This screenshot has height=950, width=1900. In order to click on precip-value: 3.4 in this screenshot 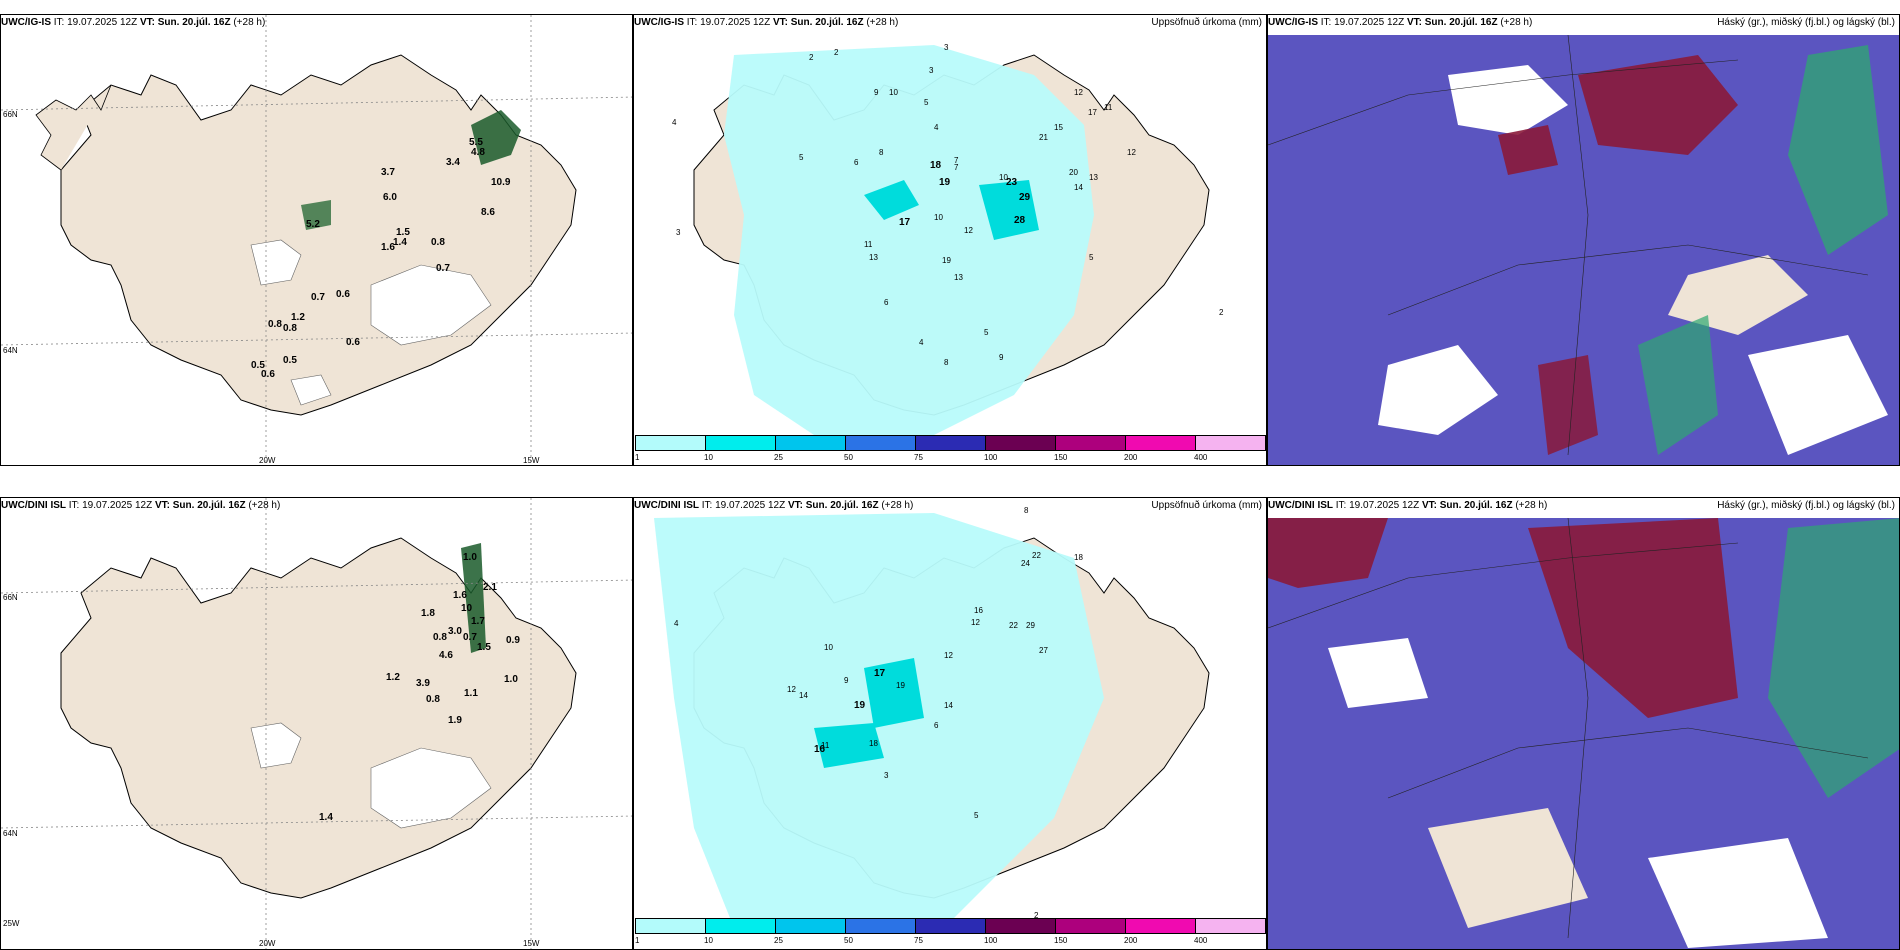, I will do `click(453, 162)`.